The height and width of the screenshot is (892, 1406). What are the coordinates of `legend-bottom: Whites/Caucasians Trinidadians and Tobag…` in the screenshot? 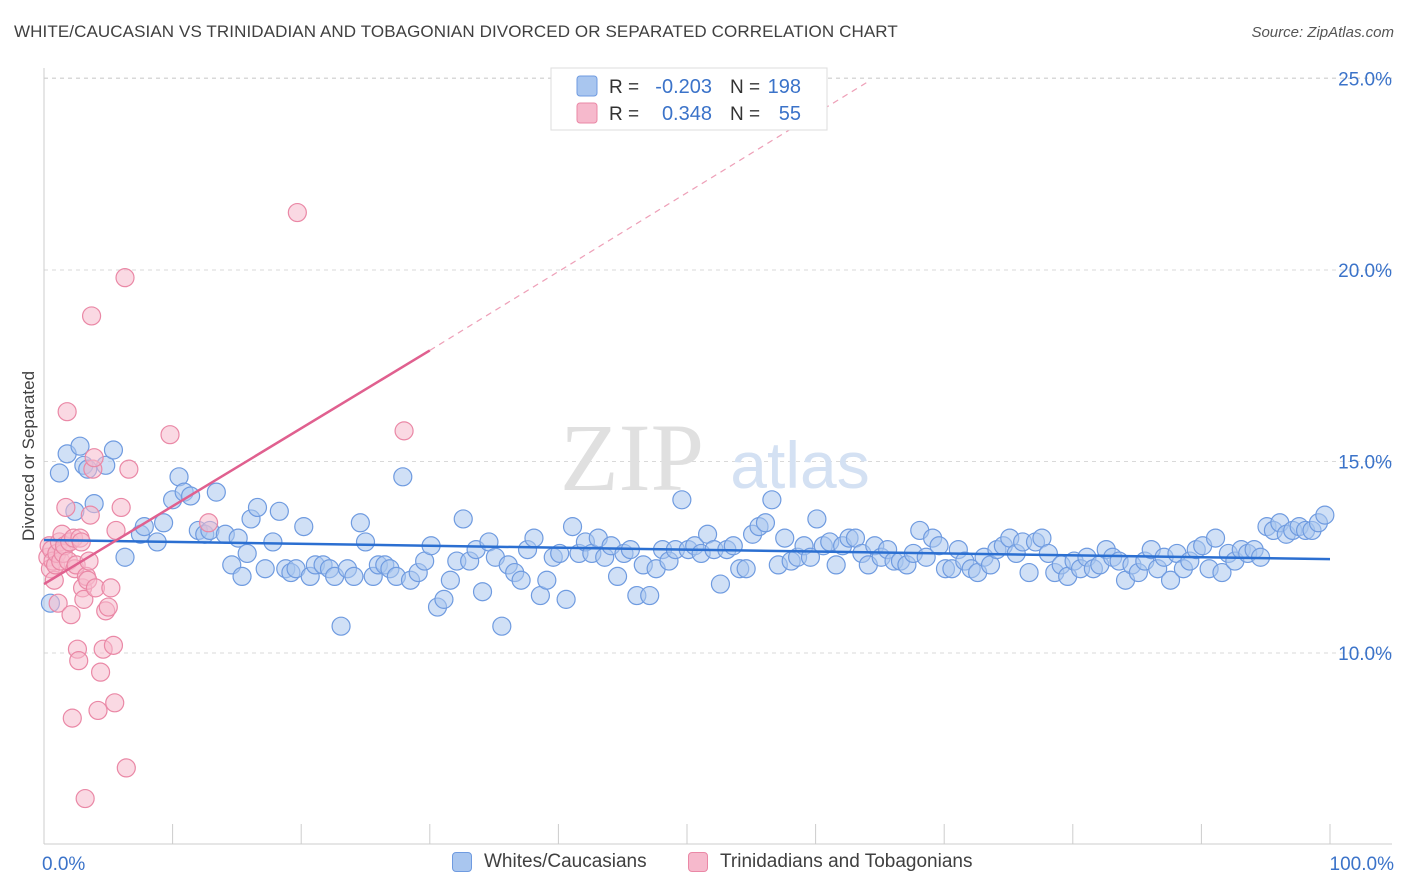 It's located at (703, 865).